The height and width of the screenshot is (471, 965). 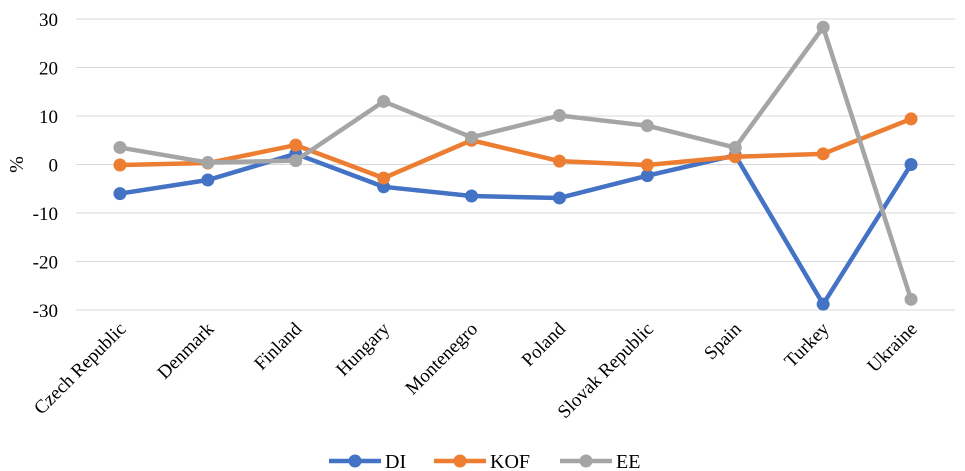 I want to click on x-tick-label: Montenegro, so click(x=442, y=359).